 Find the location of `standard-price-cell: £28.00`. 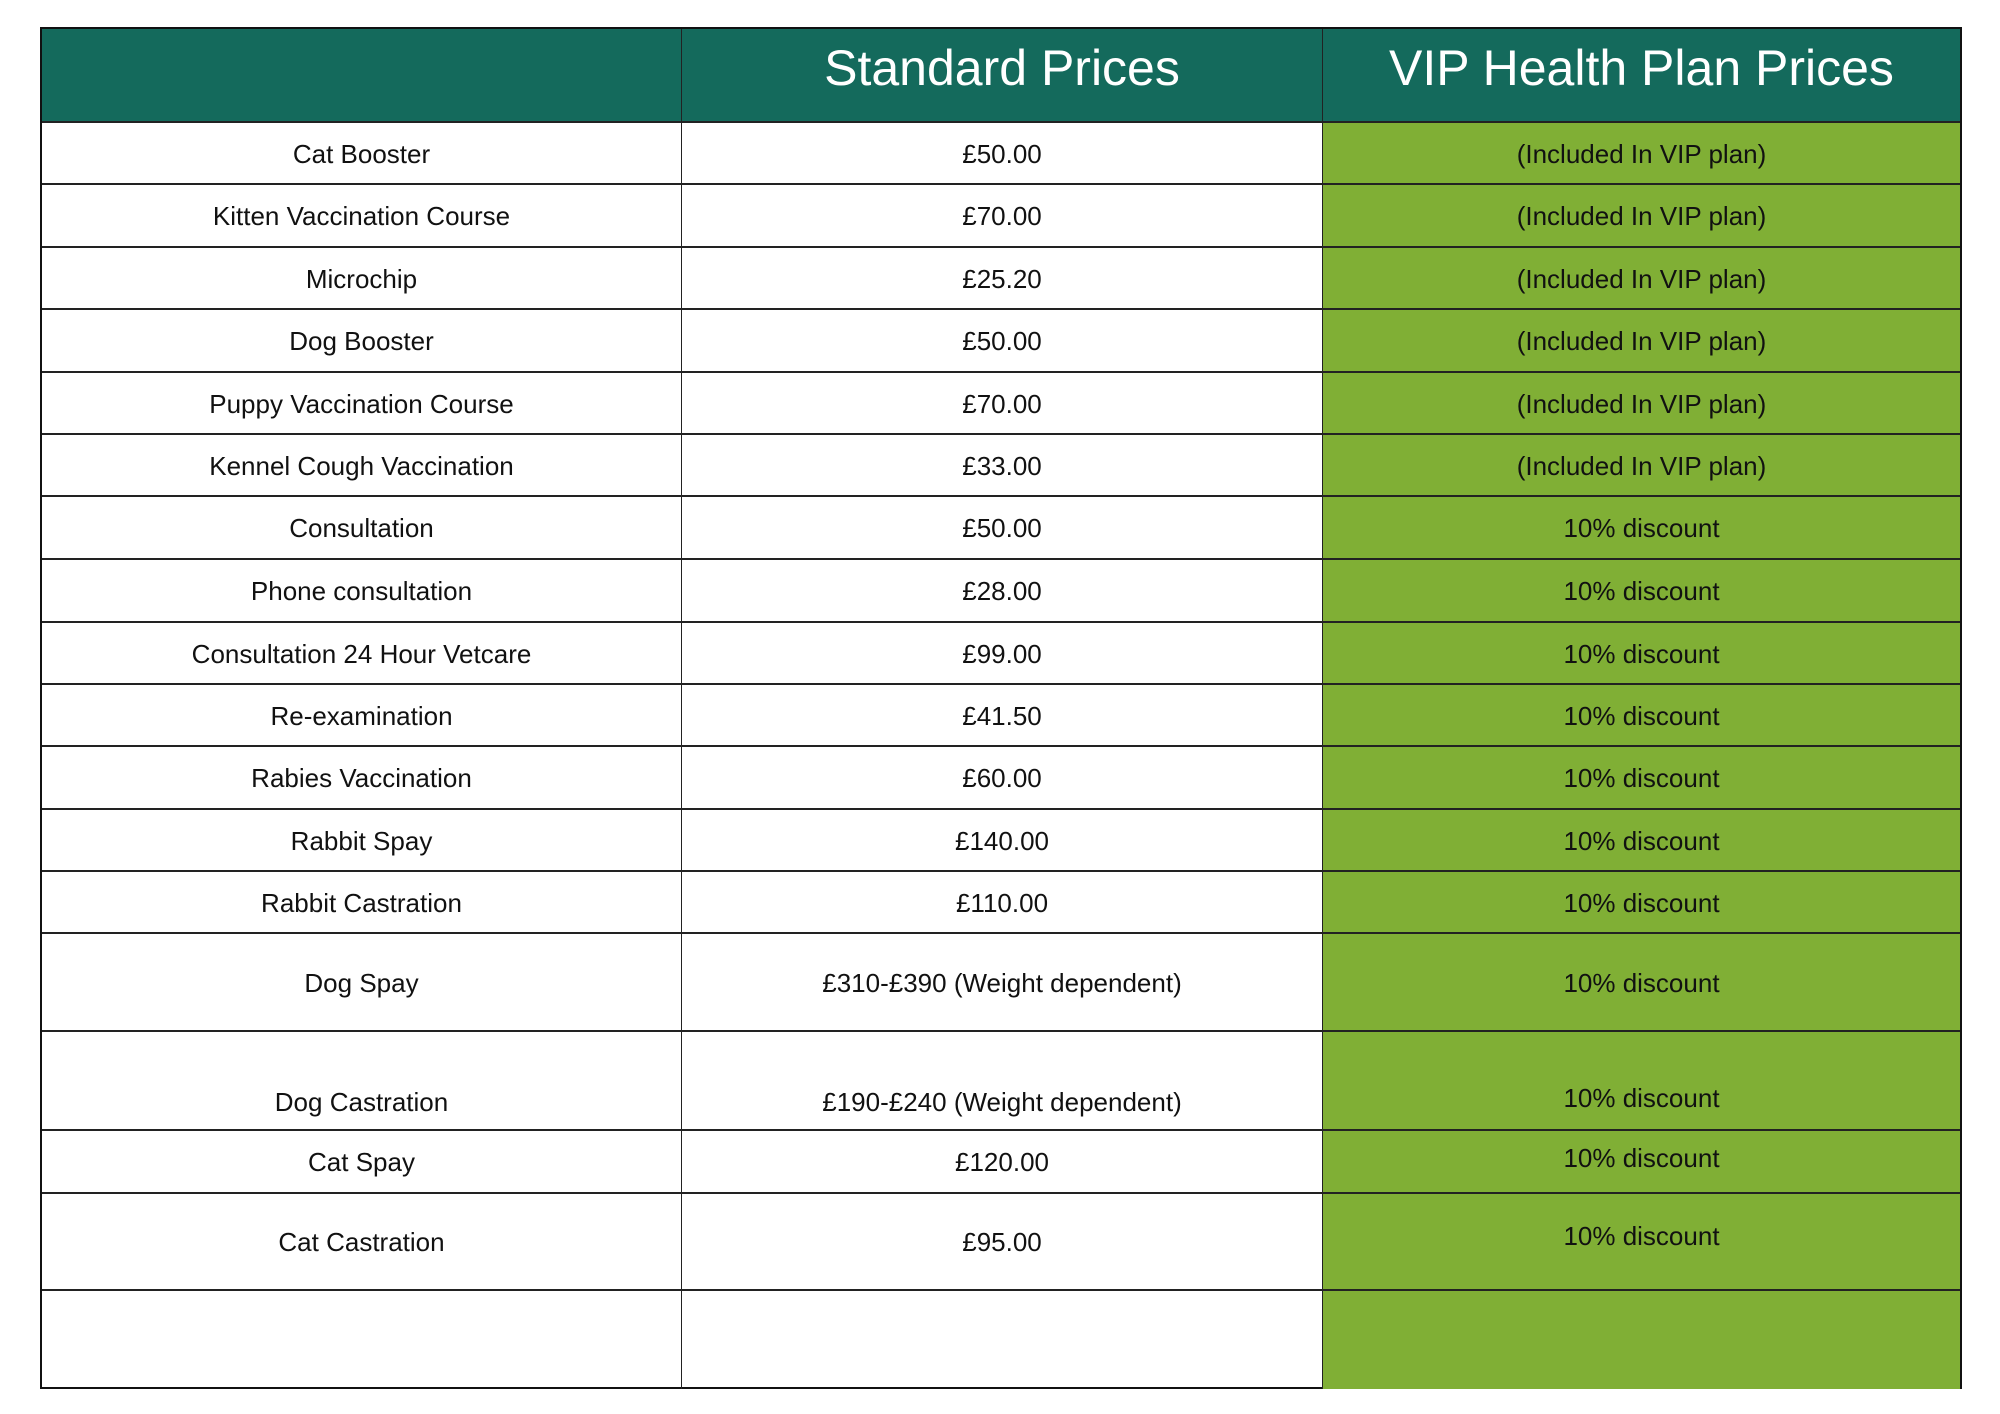

standard-price-cell: £28.00 is located at coordinates (1002, 590).